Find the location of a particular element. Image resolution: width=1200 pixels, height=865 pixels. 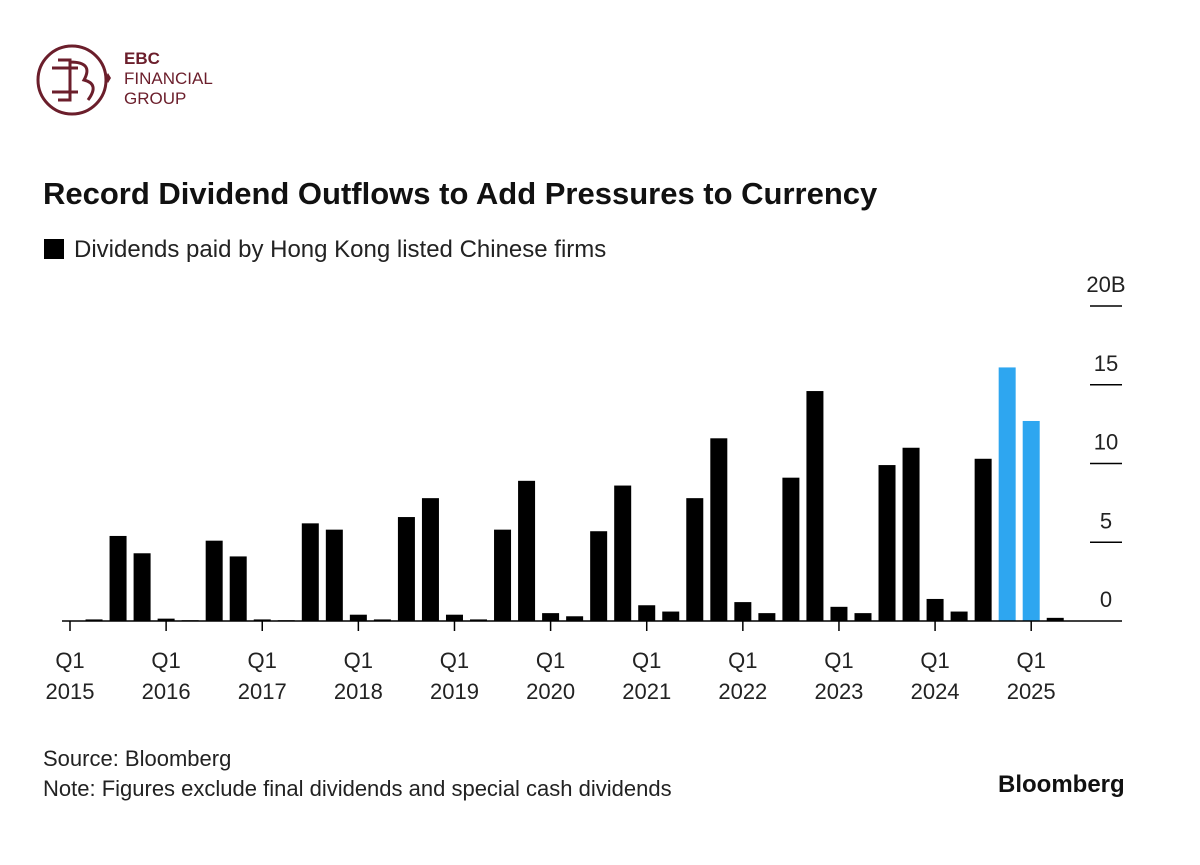

x-tick-label: Q1 2024 is located at coordinates (935, 676).